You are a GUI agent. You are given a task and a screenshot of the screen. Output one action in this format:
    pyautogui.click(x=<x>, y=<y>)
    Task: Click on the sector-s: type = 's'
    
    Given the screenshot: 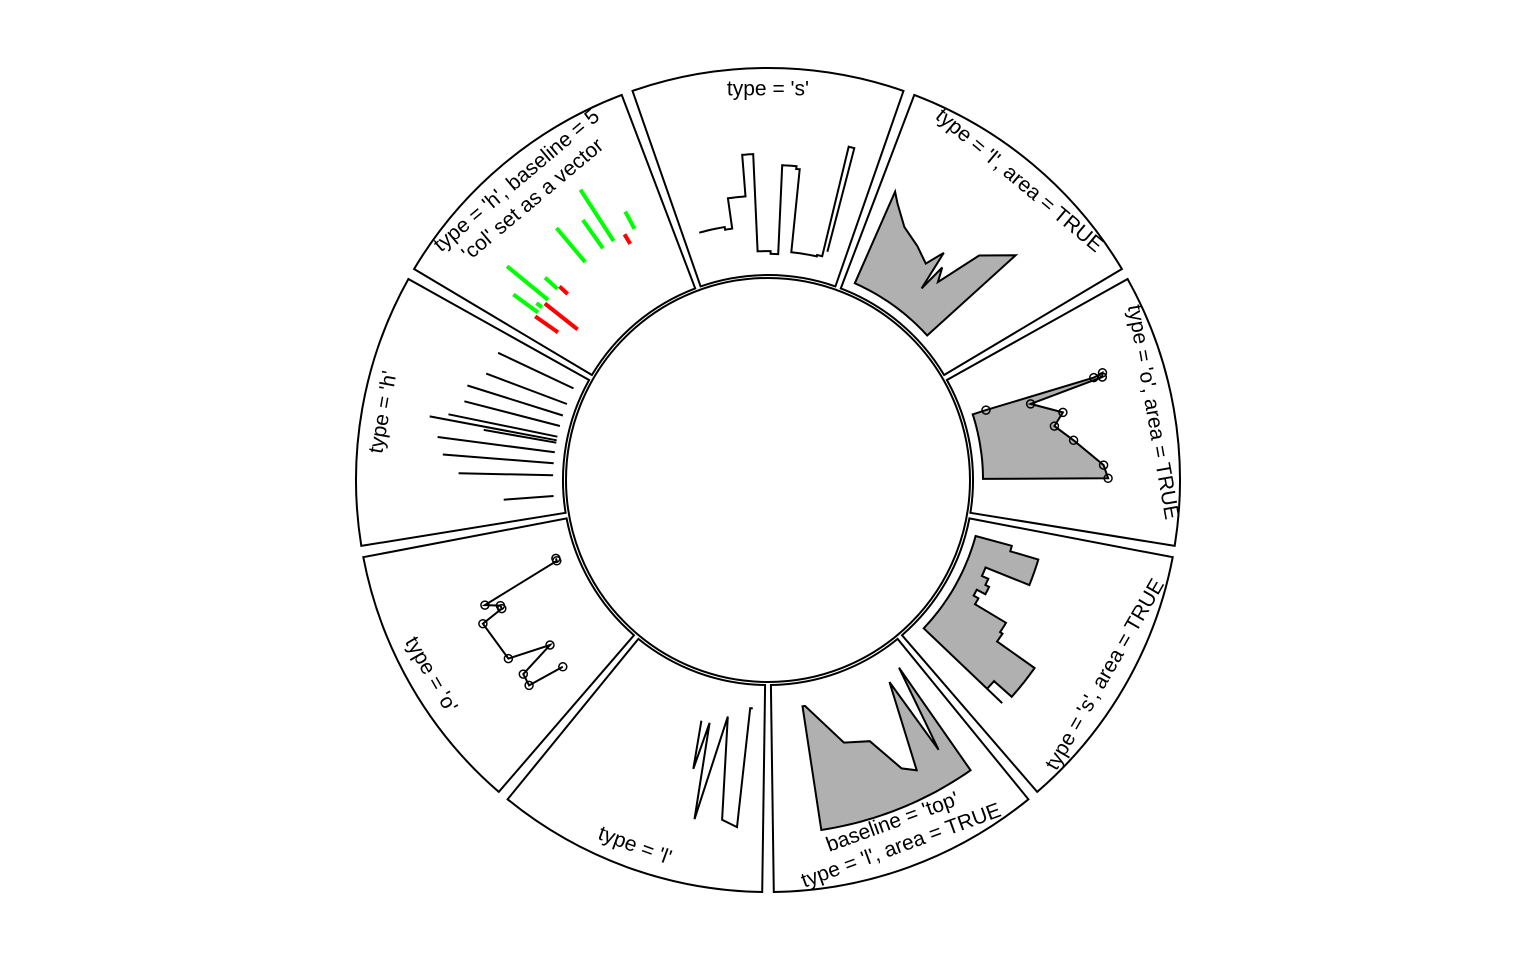 What is the action you would take?
    pyautogui.click(x=768, y=177)
    